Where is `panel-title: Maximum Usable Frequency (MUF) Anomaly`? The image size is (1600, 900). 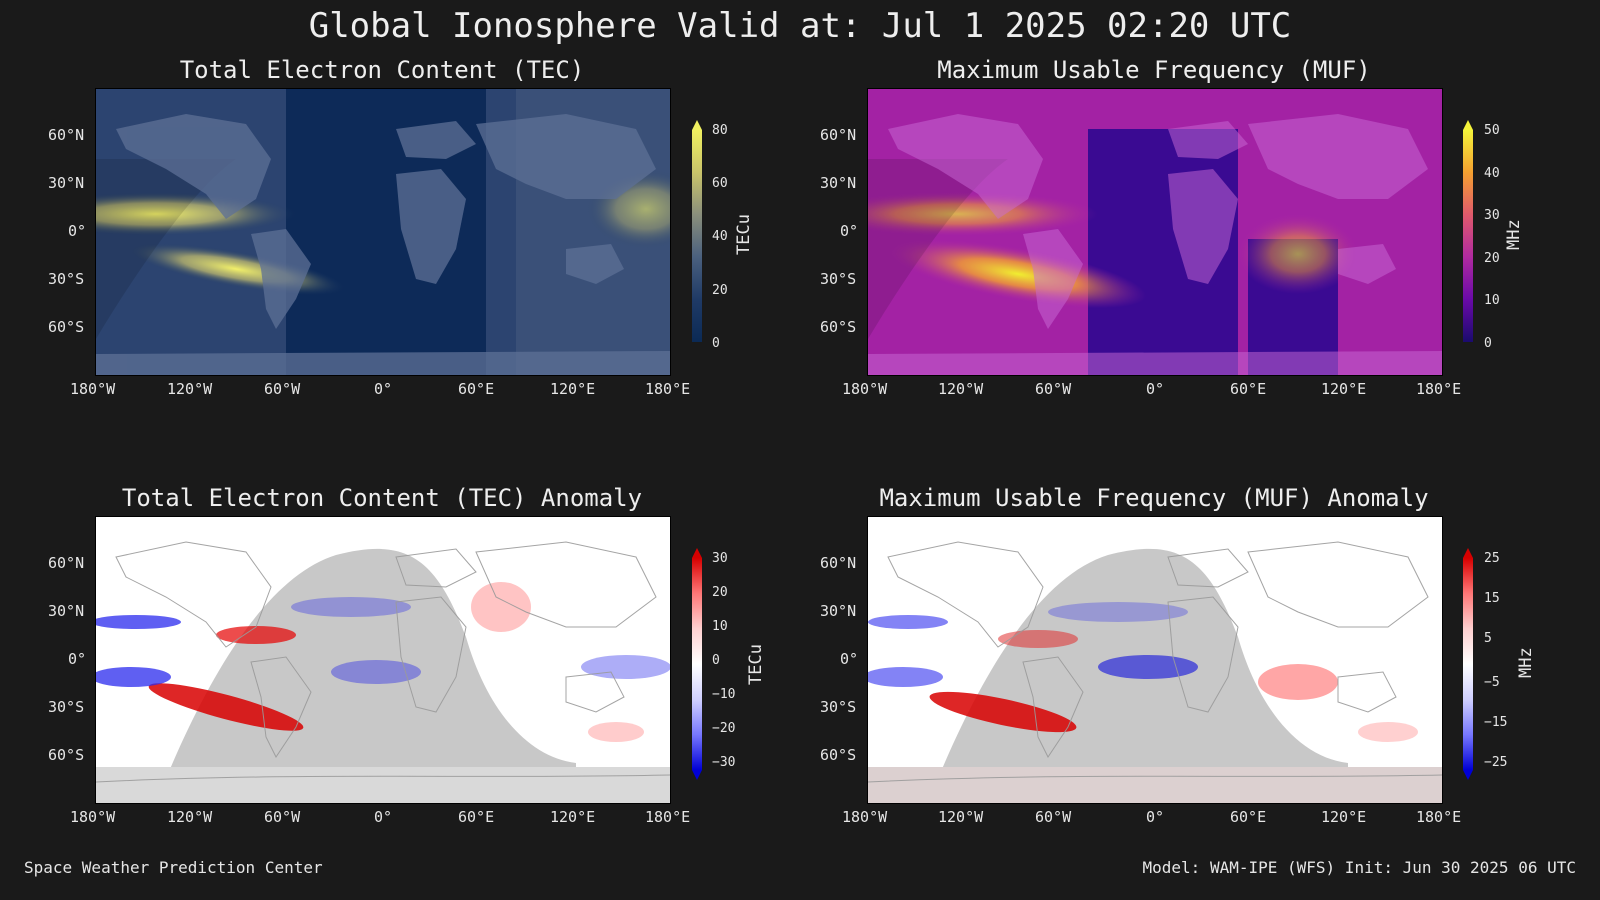 panel-title: Maximum Usable Frequency (MUF) Anomaly is located at coordinates (1154, 498).